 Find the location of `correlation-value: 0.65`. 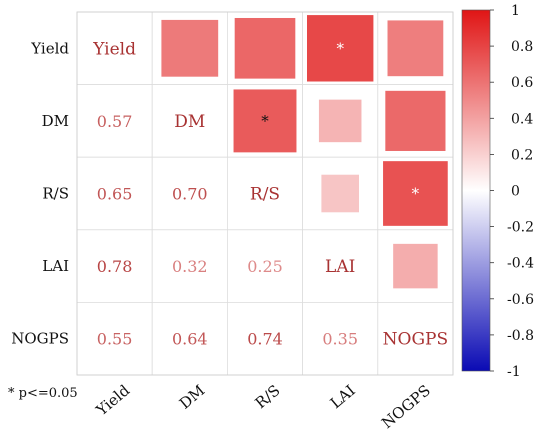

correlation-value: 0.65 is located at coordinates (115, 194).